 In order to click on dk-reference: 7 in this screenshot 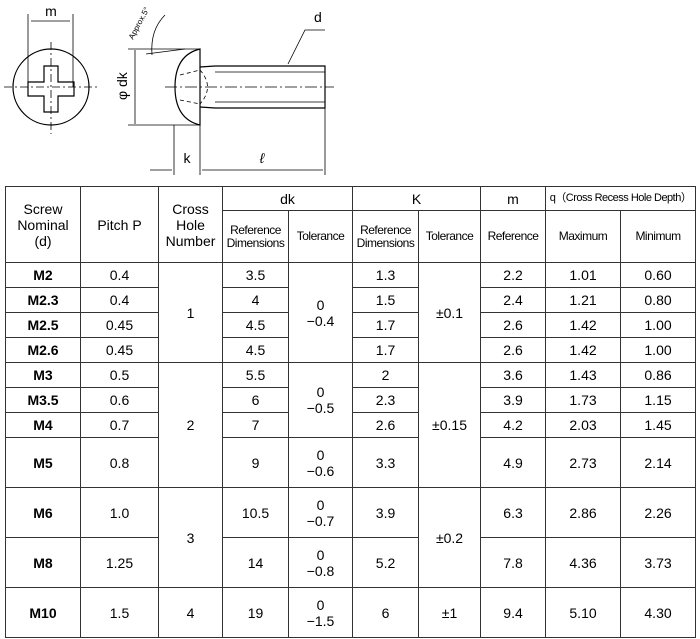, I will do `click(255, 425)`.